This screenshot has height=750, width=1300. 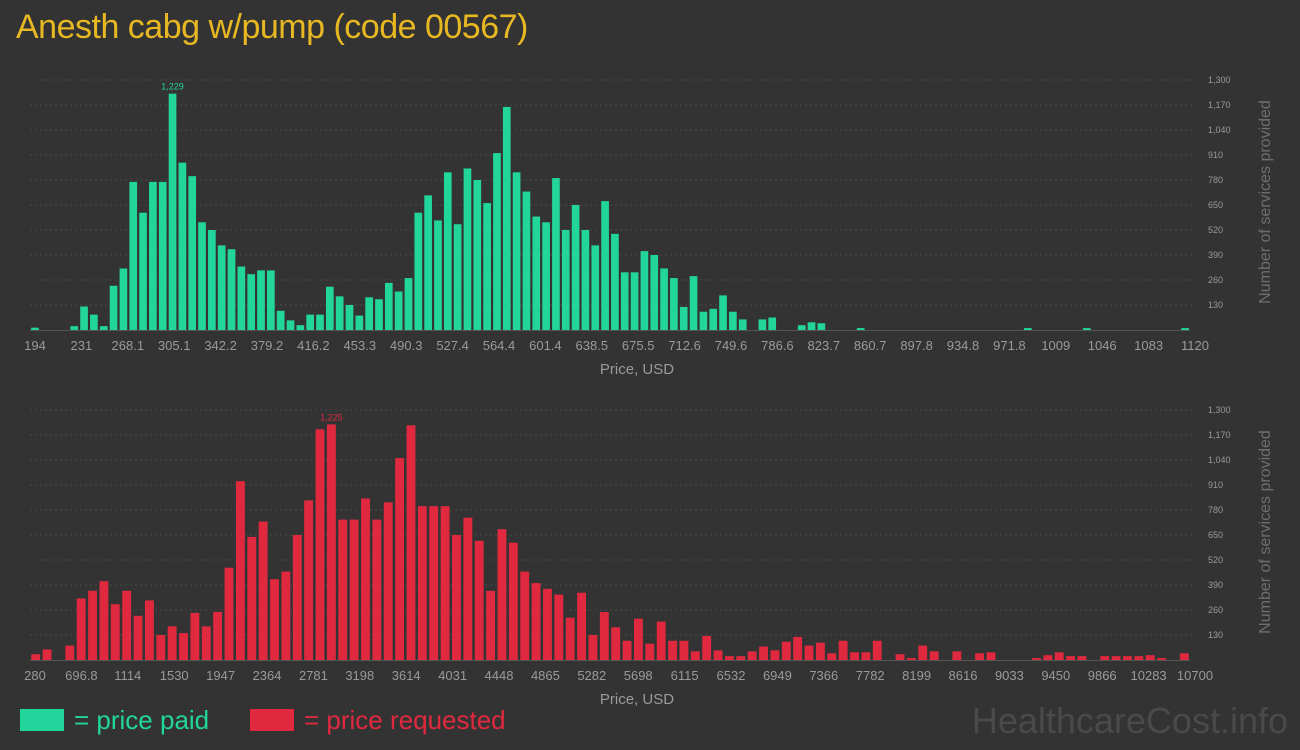 I want to click on x-tick-label: 4031, so click(x=452, y=675).